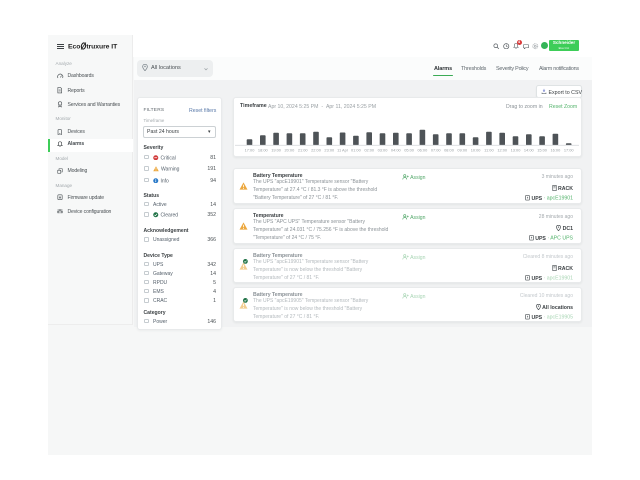 The height and width of the screenshot is (480, 640). What do you see at coordinates (263, 150) in the screenshot?
I see `svg-text: 18:00` at bounding box center [263, 150].